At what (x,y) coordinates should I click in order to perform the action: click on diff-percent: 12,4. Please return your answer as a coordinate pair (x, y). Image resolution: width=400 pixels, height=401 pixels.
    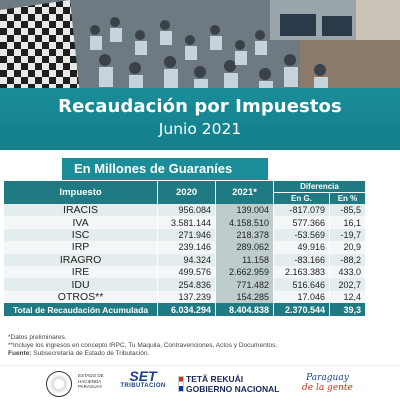
    Looking at the image, I should click on (348, 297).